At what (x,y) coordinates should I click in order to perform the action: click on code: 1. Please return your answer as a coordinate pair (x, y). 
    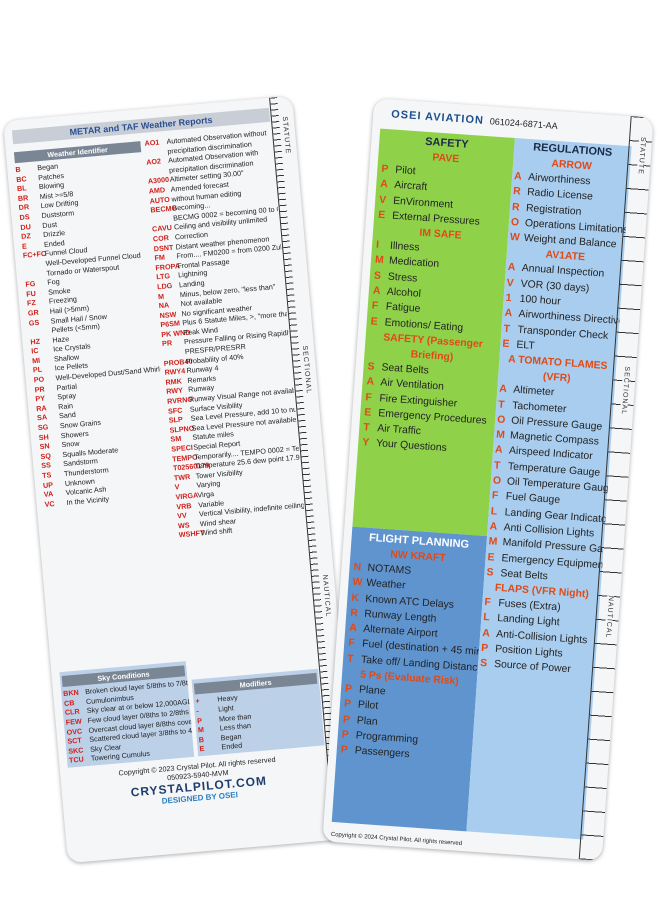
    Looking at the image, I should click on (508, 298).